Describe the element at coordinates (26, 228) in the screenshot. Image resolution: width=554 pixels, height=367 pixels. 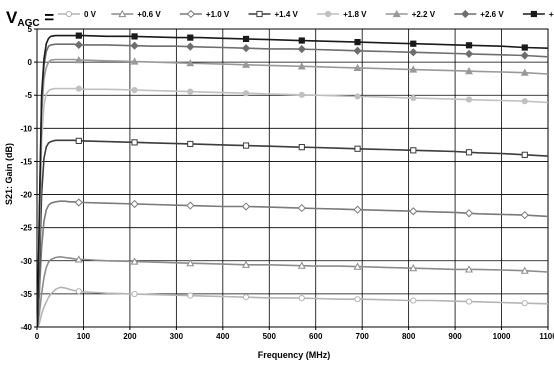
I see `y-tick-label: -25` at that location.